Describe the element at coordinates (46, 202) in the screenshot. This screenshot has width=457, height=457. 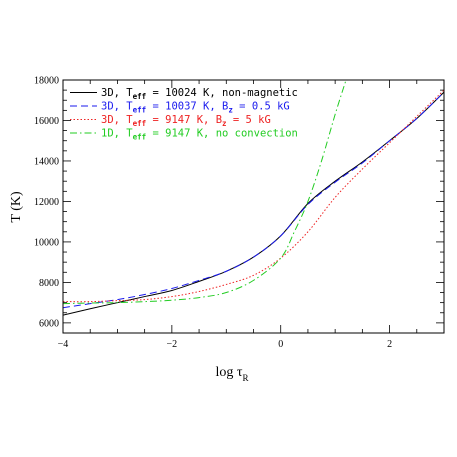
I see `y-tick-label: 12000` at that location.